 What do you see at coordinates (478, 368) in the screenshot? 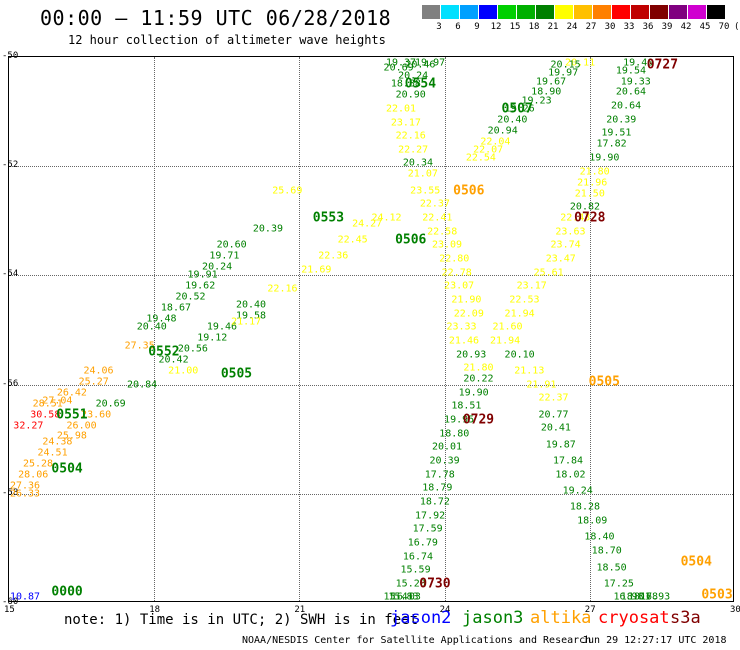
I see `wave-height-value: 21.80` at bounding box center [478, 368].